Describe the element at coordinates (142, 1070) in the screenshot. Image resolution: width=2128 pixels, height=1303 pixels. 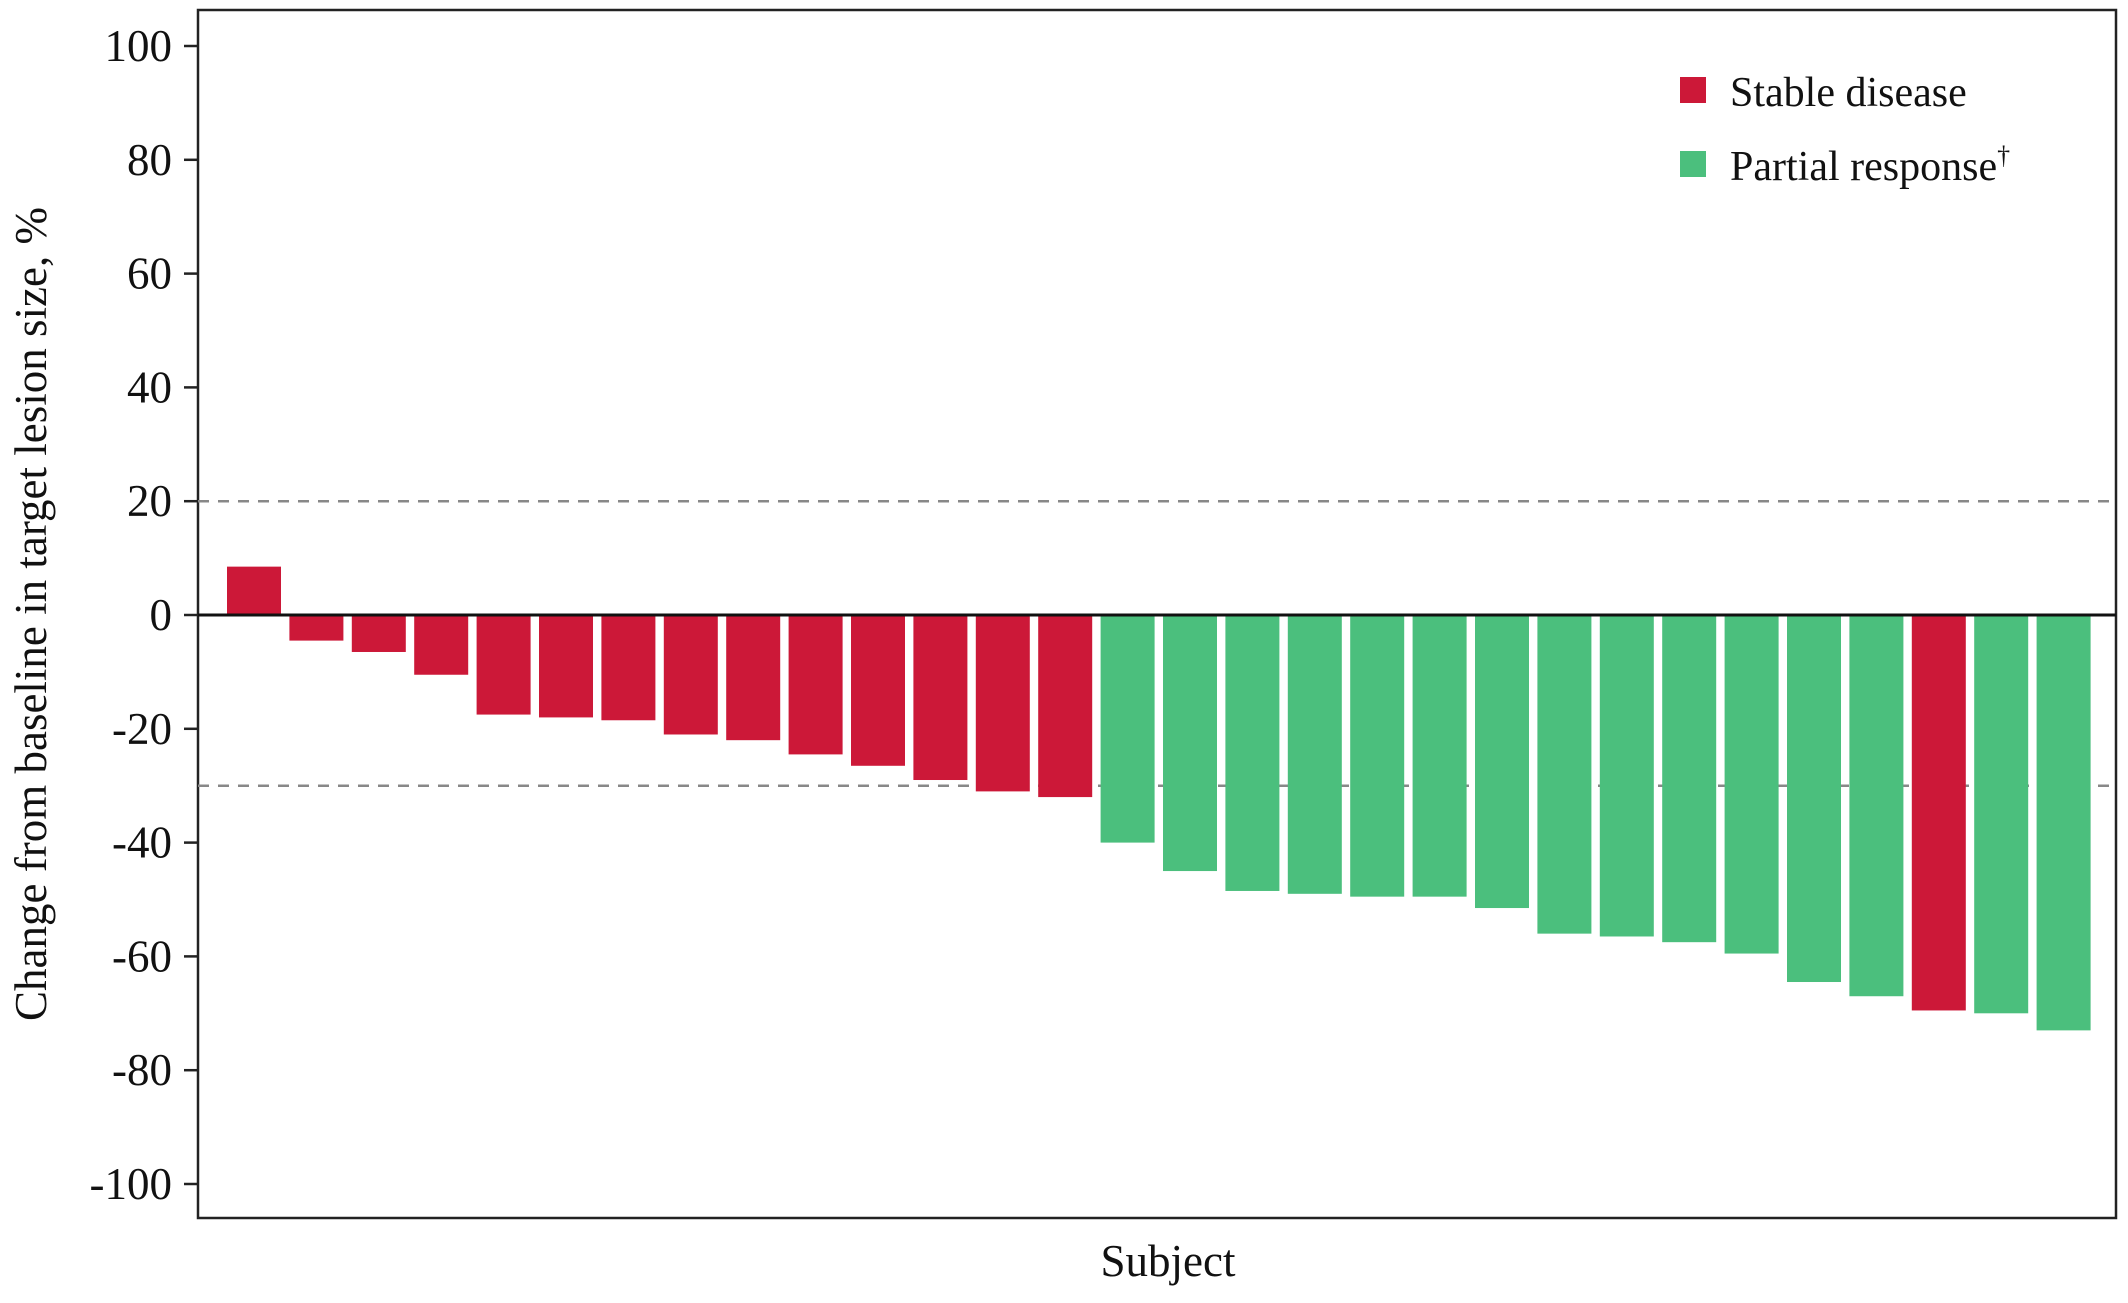
I see `y-tick-label: -80` at that location.